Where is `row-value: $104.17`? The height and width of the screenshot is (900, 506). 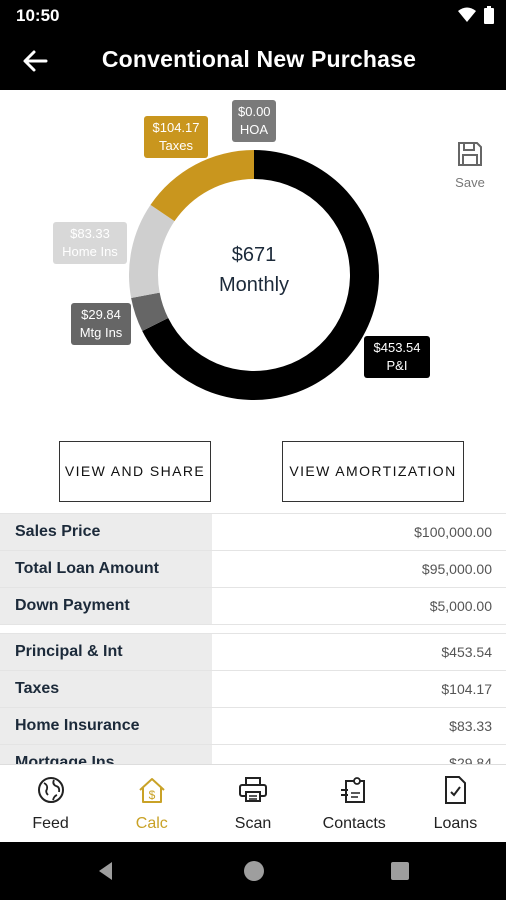 row-value: $104.17 is located at coordinates (466, 689).